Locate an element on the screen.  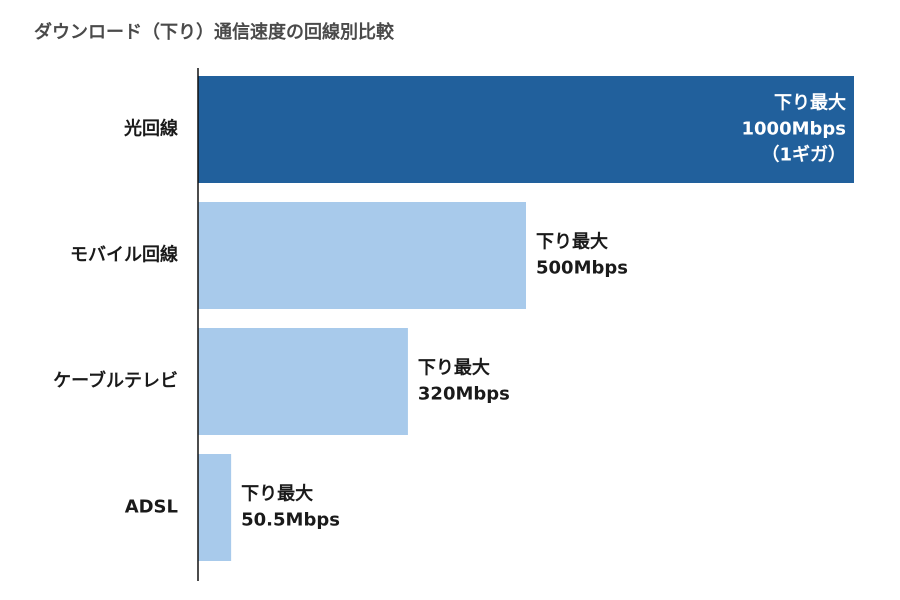
data-label-1-0: 下り最大 is located at coordinates (572, 242).